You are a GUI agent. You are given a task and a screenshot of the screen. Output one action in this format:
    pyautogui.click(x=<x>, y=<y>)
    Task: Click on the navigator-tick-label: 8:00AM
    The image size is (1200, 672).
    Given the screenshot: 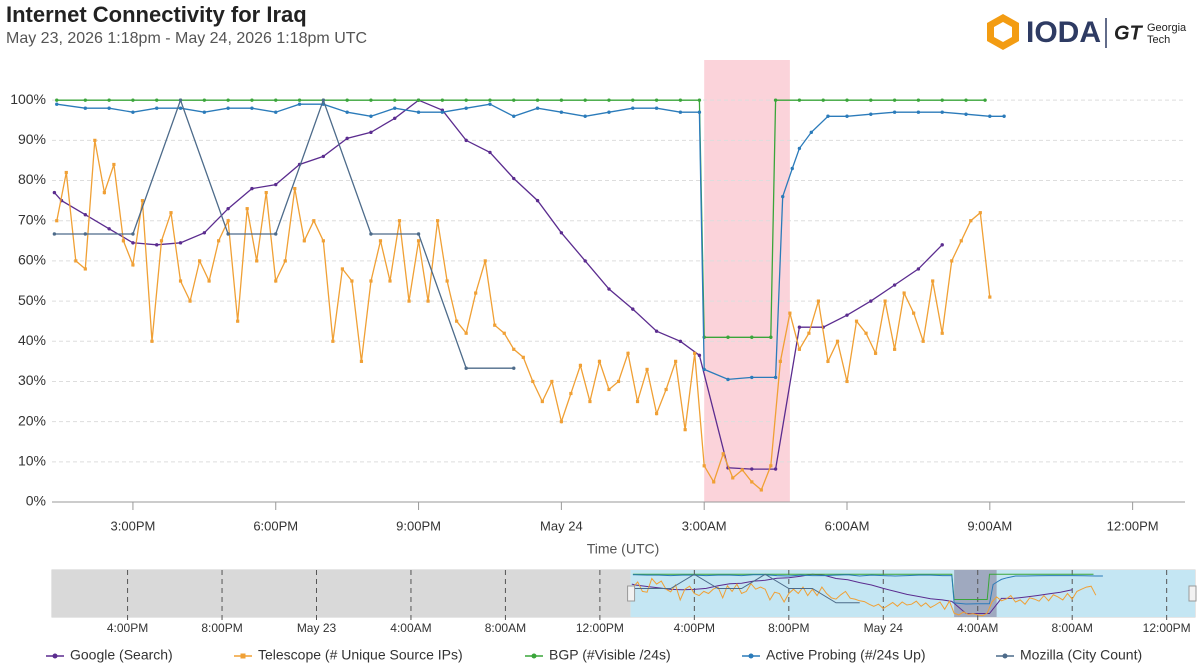 What is the action you would take?
    pyautogui.click(x=1072, y=628)
    